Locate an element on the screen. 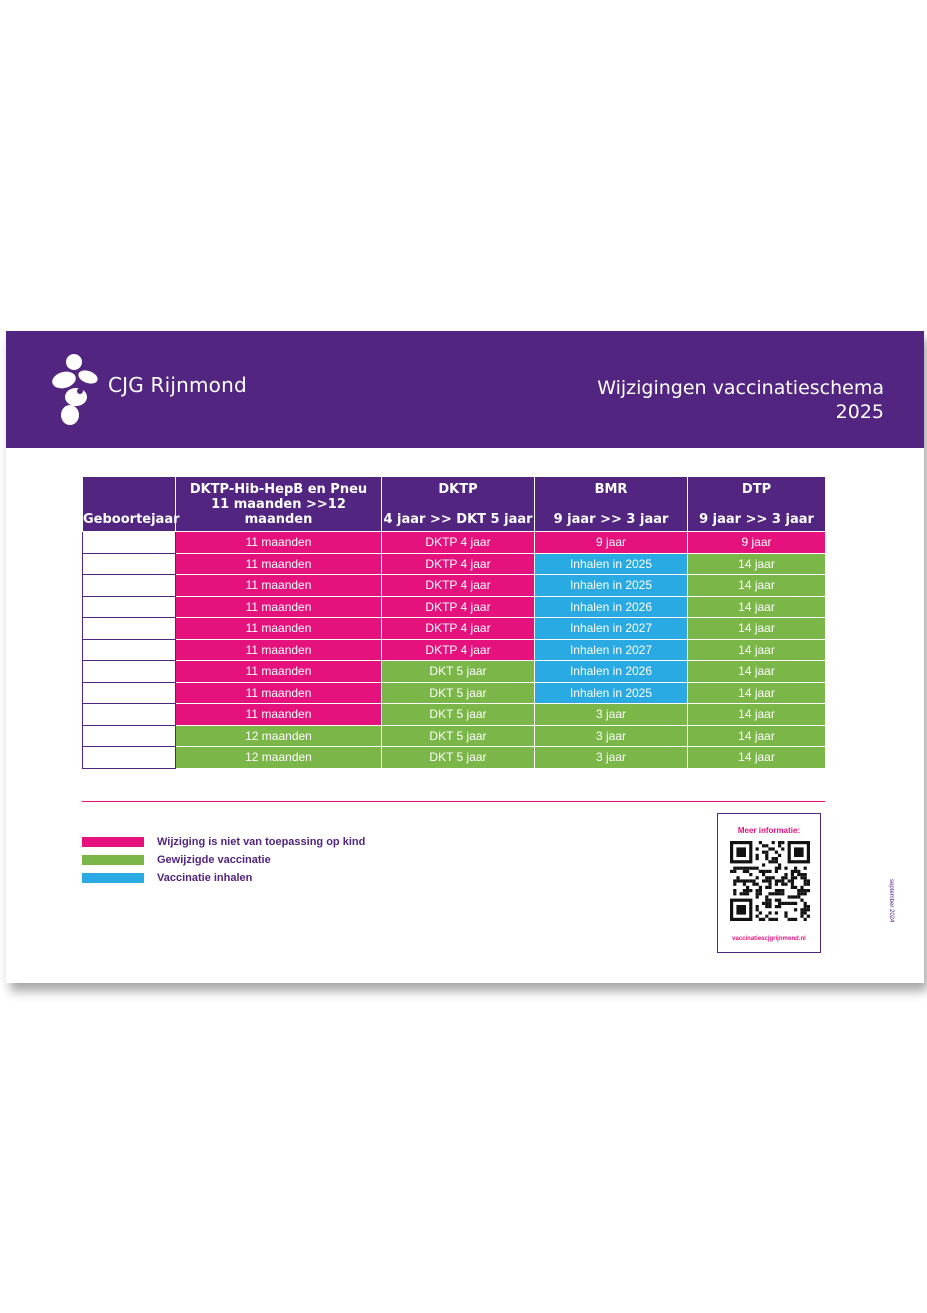 The image size is (927, 1313). column-header-4: DTP 9 jaar >> 3 jaar is located at coordinates (756, 504).